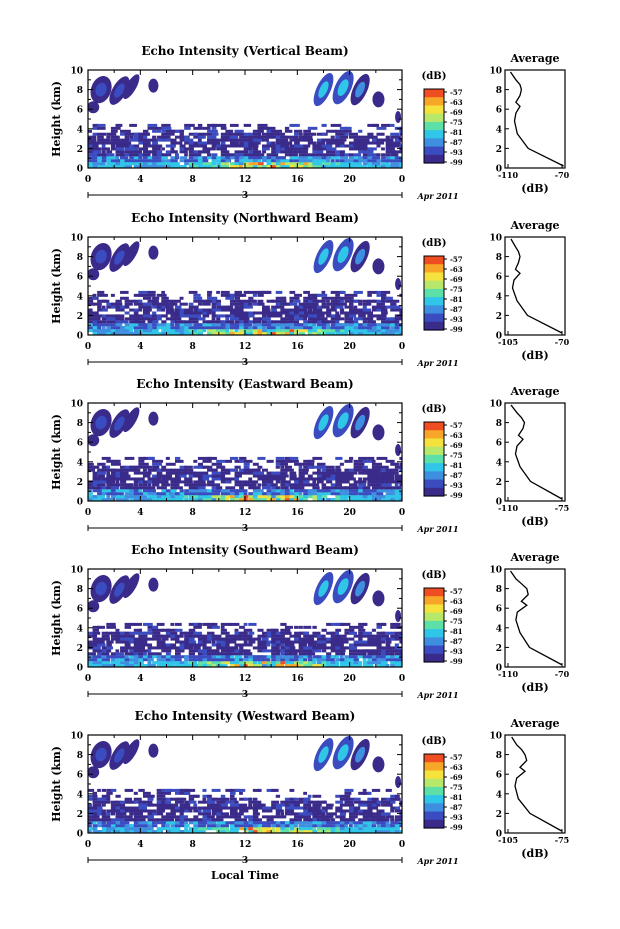 The height and width of the screenshot is (929, 620). What do you see at coordinates (499, 649) in the screenshot?
I see `profile-y-tick-label: 2` at bounding box center [499, 649].